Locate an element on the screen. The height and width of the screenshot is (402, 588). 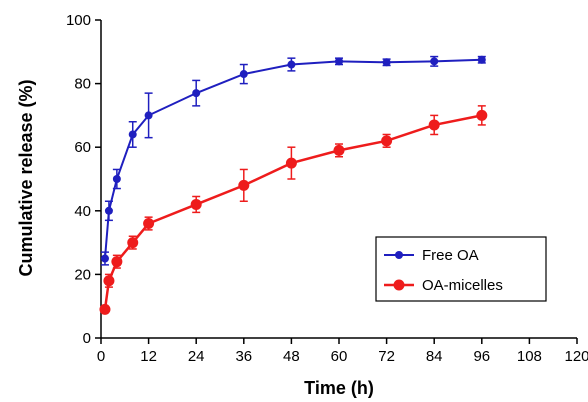
x-tick-label: 0 is located at coordinates (101, 356).